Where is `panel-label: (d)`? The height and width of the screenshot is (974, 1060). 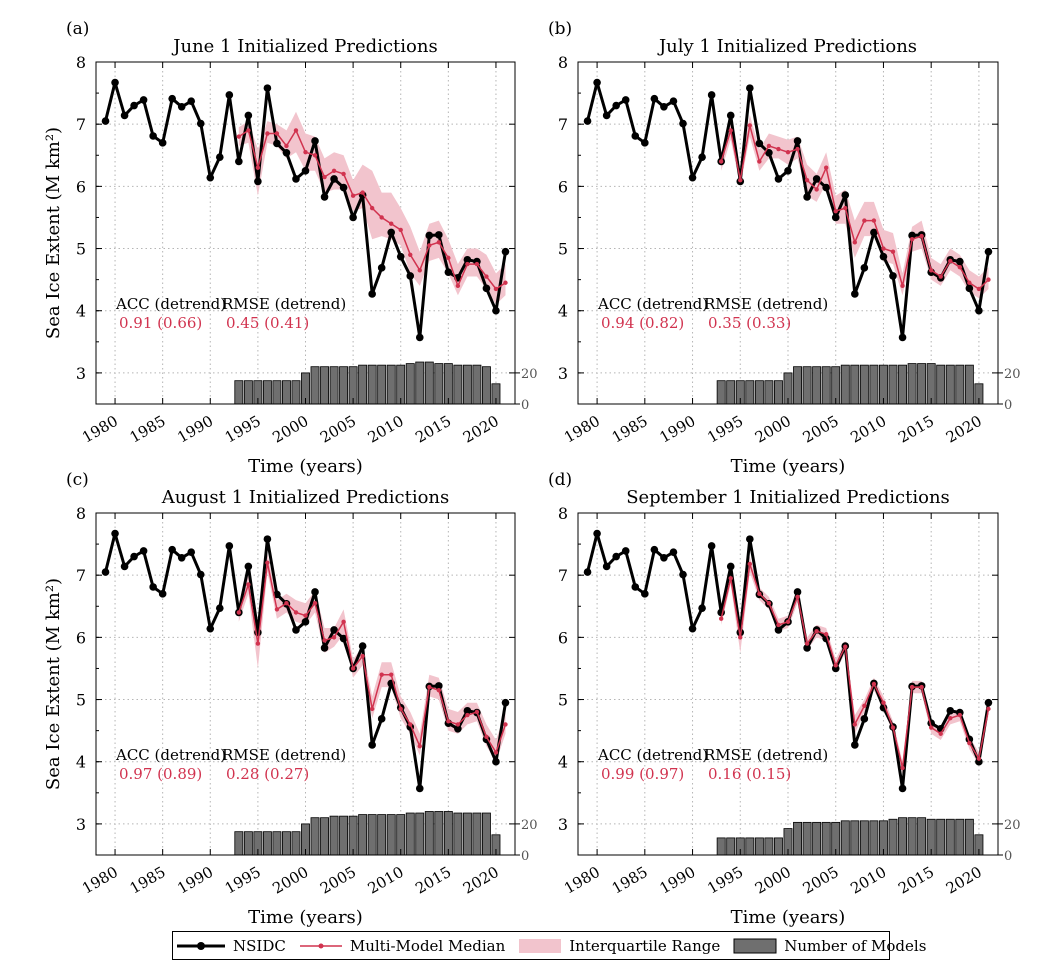 panel-label: (d) is located at coordinates (560, 480).